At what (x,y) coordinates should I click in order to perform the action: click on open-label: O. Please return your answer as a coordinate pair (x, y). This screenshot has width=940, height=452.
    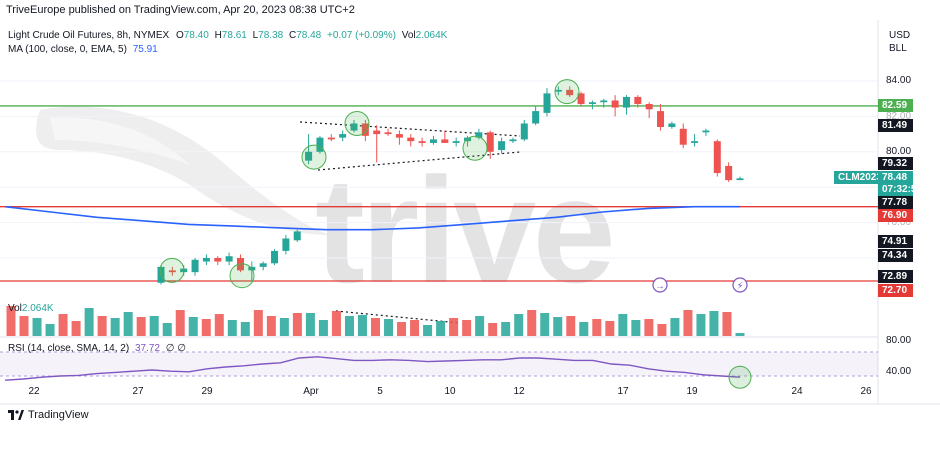
    Looking at the image, I should click on (179, 35).